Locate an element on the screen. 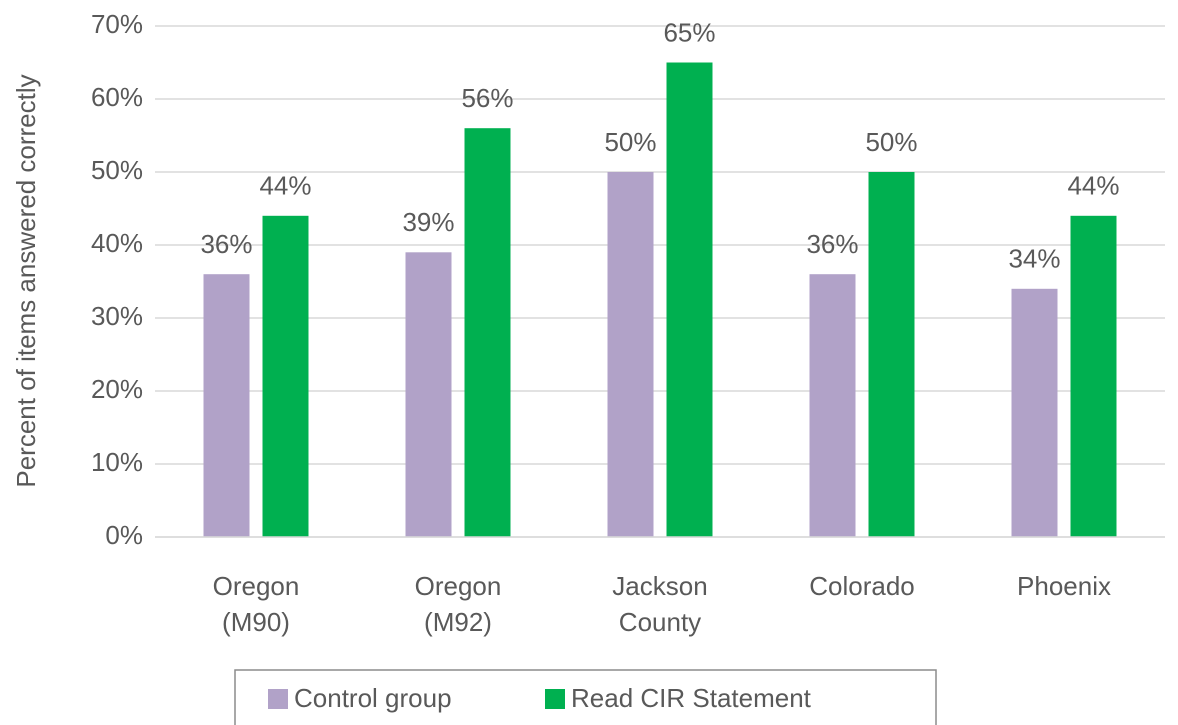 The height and width of the screenshot is (725, 1178). legend-label: Control group is located at coordinates (373, 698).